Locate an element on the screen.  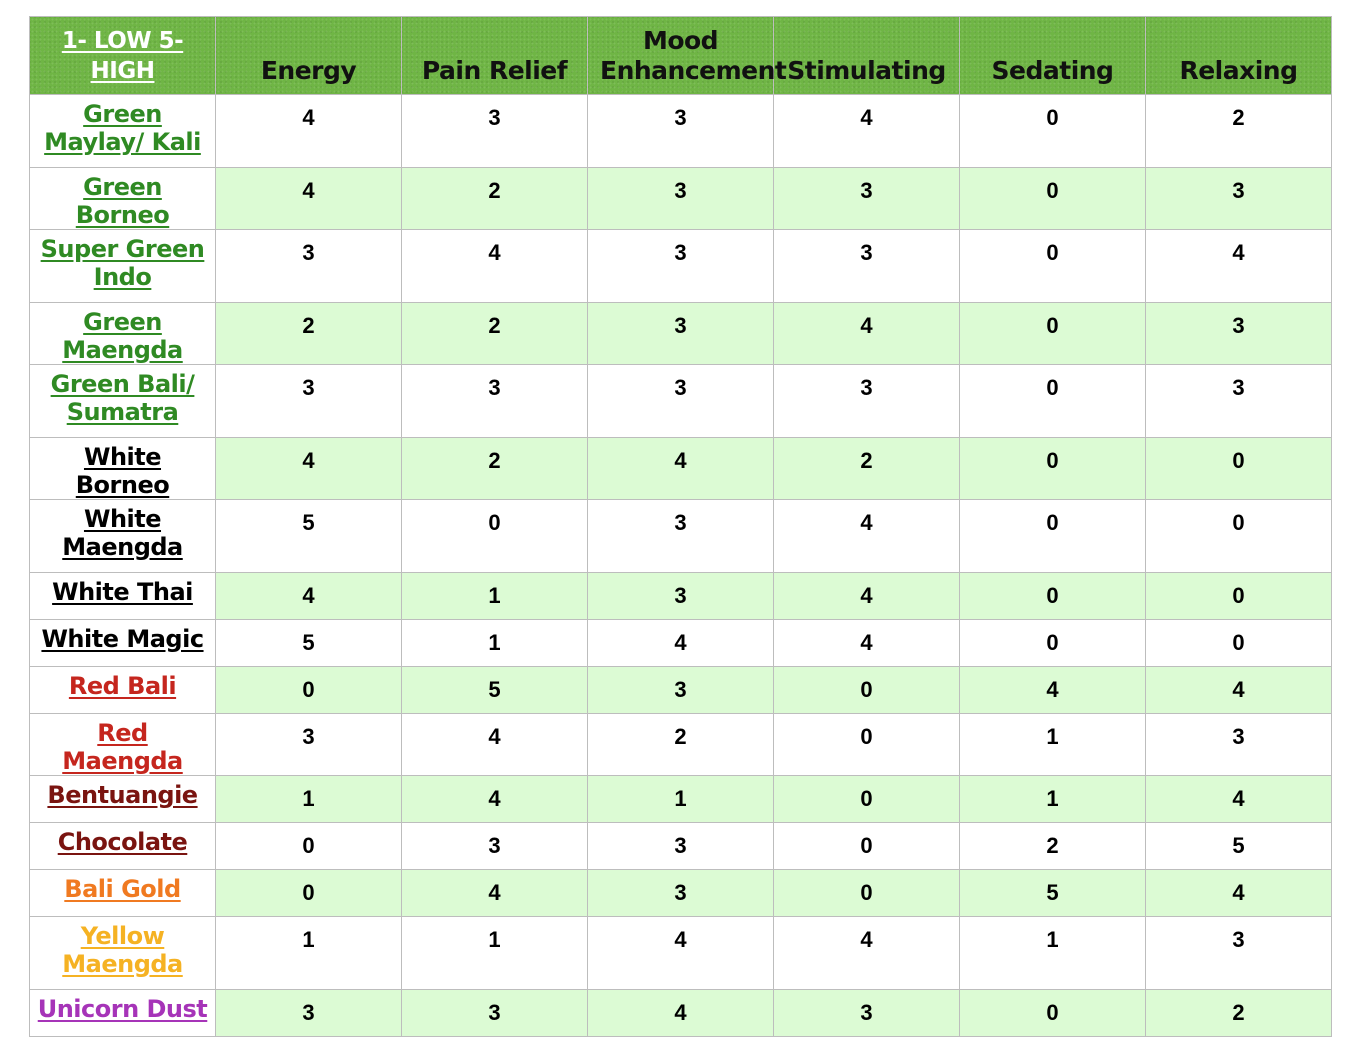
table-row: Green Borneo 4 2 3 3 0 3 is located at coordinates (680, 198).